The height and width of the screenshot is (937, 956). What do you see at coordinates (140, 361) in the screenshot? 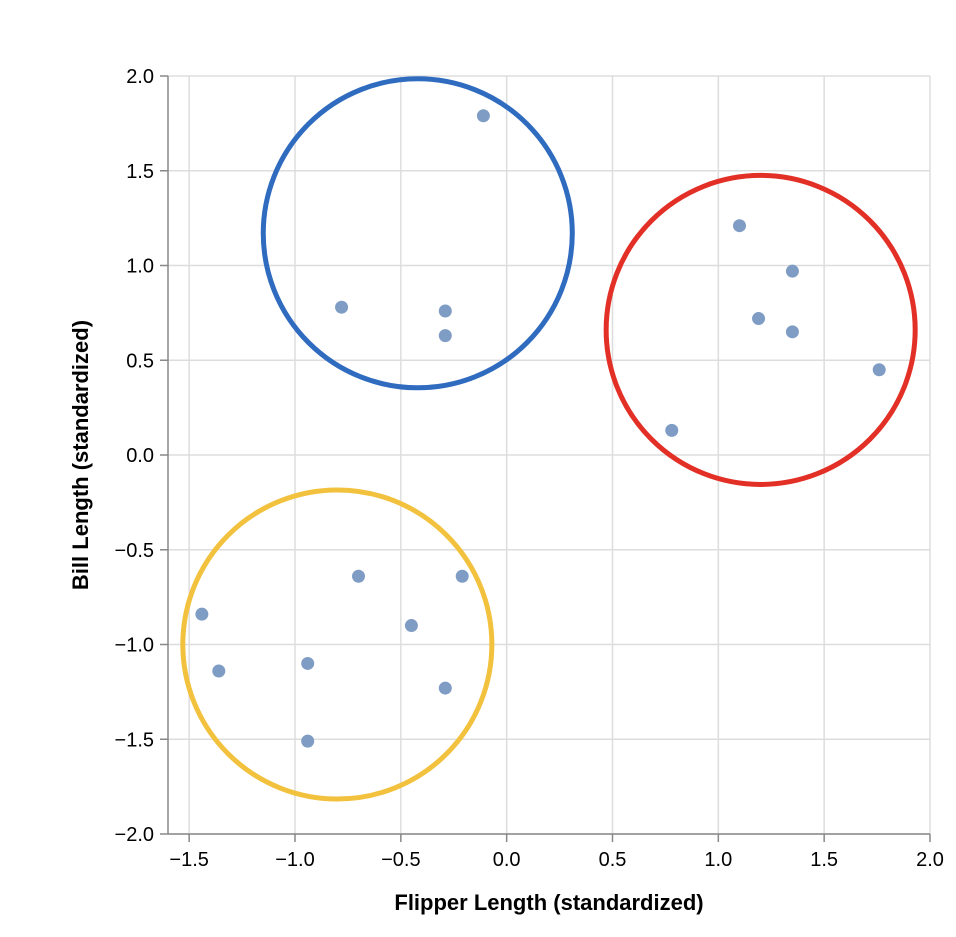
I see `y-tick-label: 0.5` at bounding box center [140, 361].